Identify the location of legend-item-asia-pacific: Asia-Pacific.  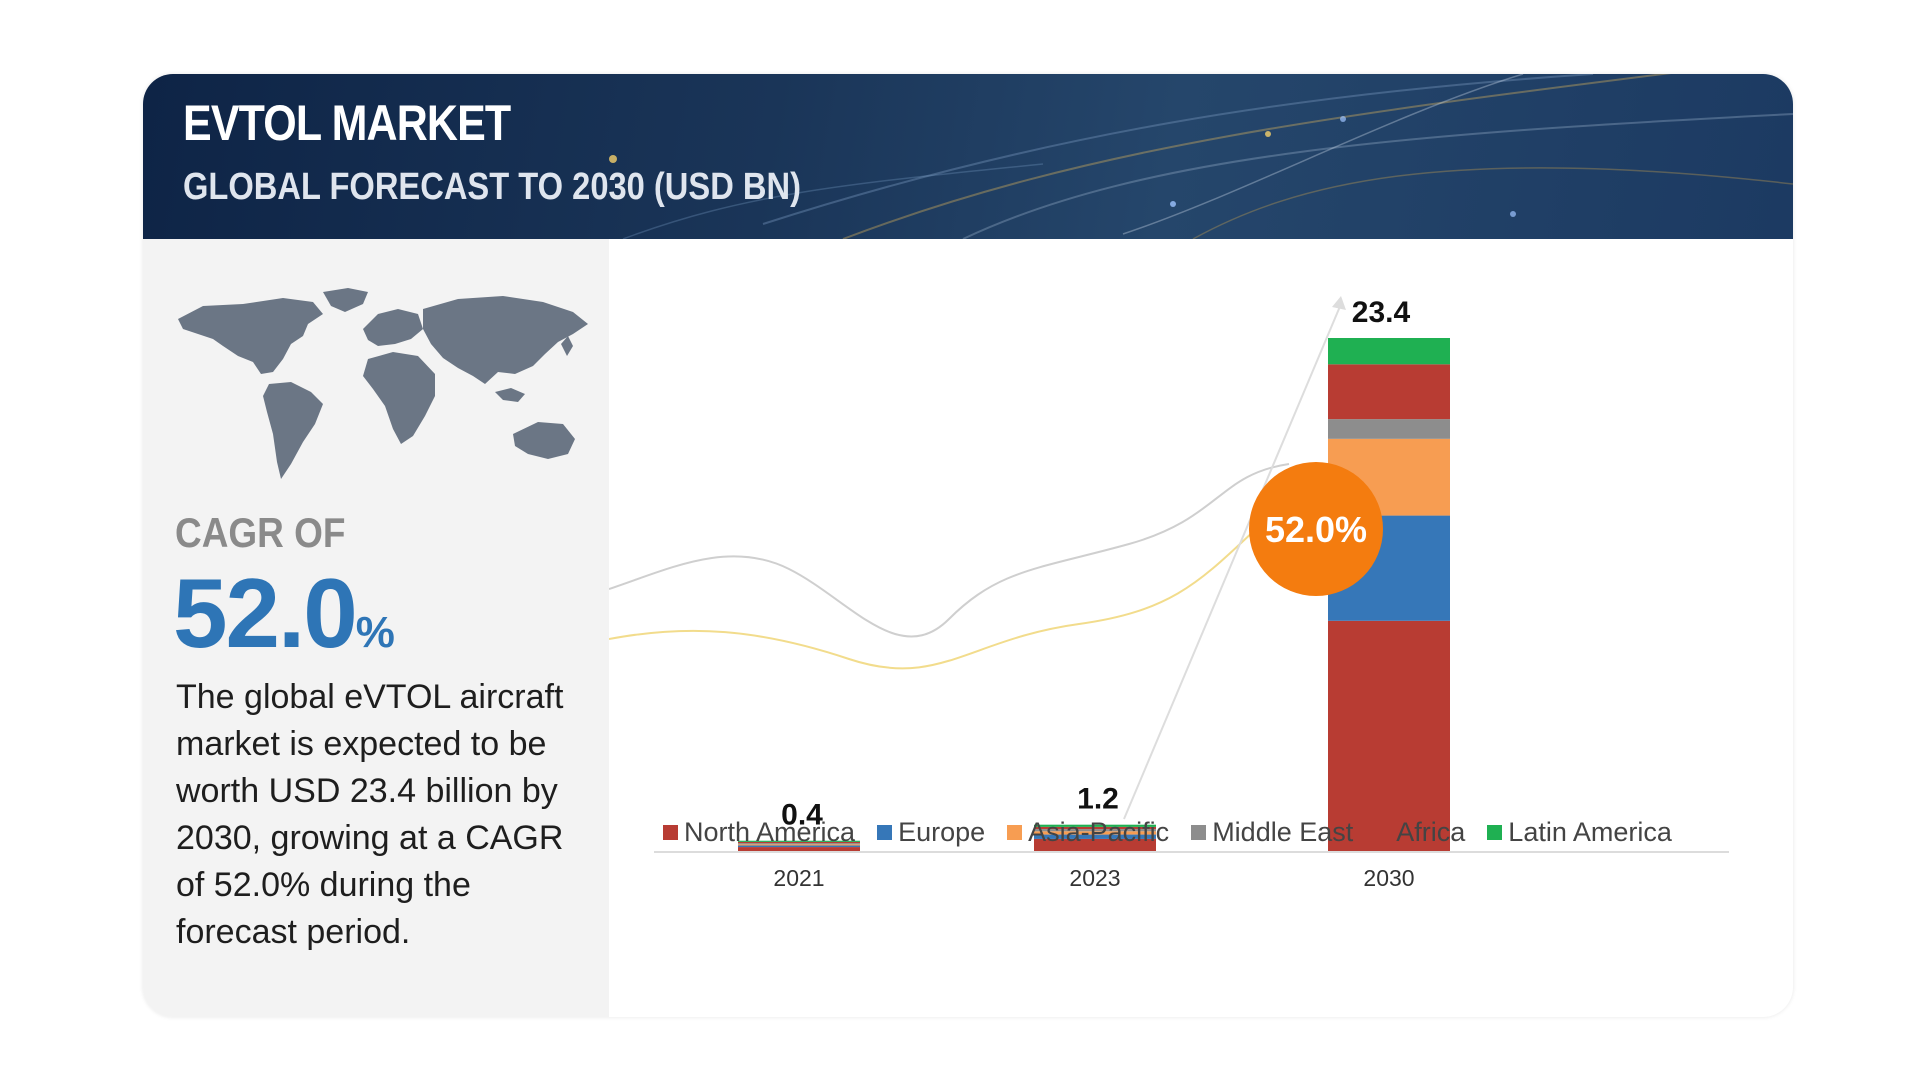
(1088, 832).